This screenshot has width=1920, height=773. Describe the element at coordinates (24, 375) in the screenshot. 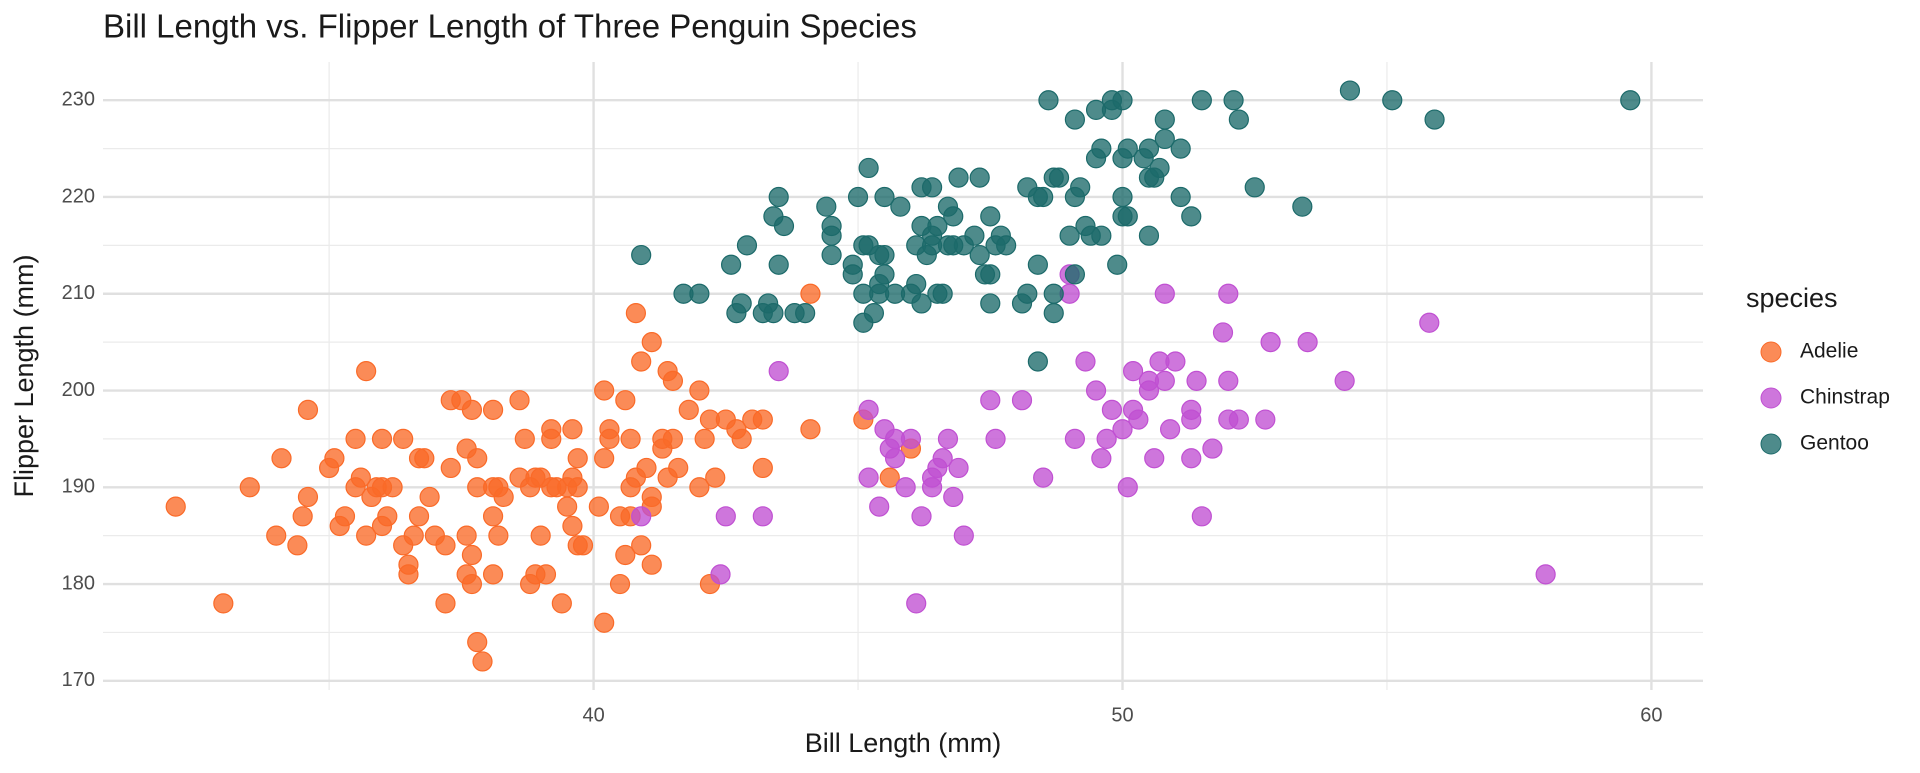

I see `y-axis-title: Flipper Length (mm)` at that location.